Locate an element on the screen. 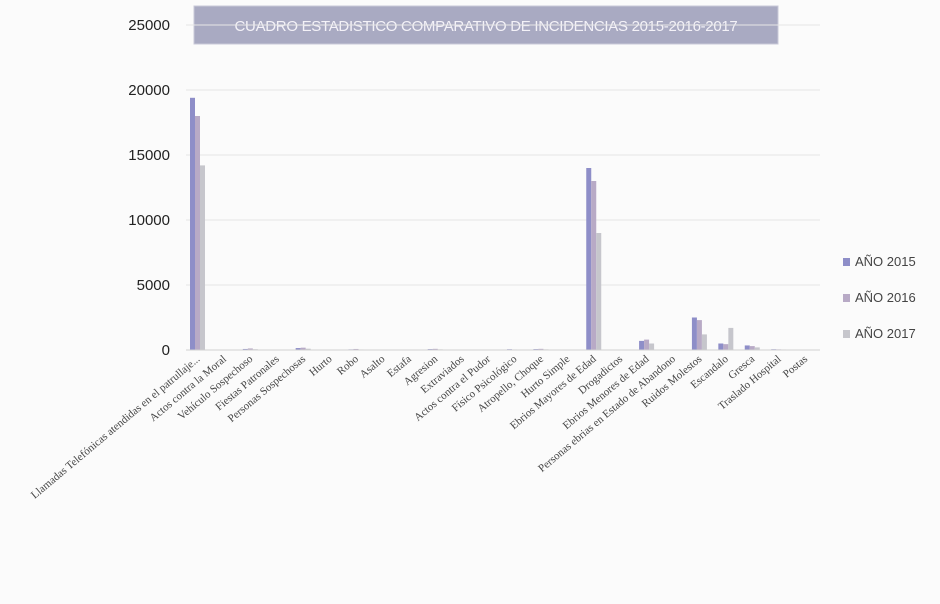 Image resolution: width=940 pixels, height=604 pixels. legend: AÑO 2015 AÑO 2016 AÑO 2017 is located at coordinates (879, 297).